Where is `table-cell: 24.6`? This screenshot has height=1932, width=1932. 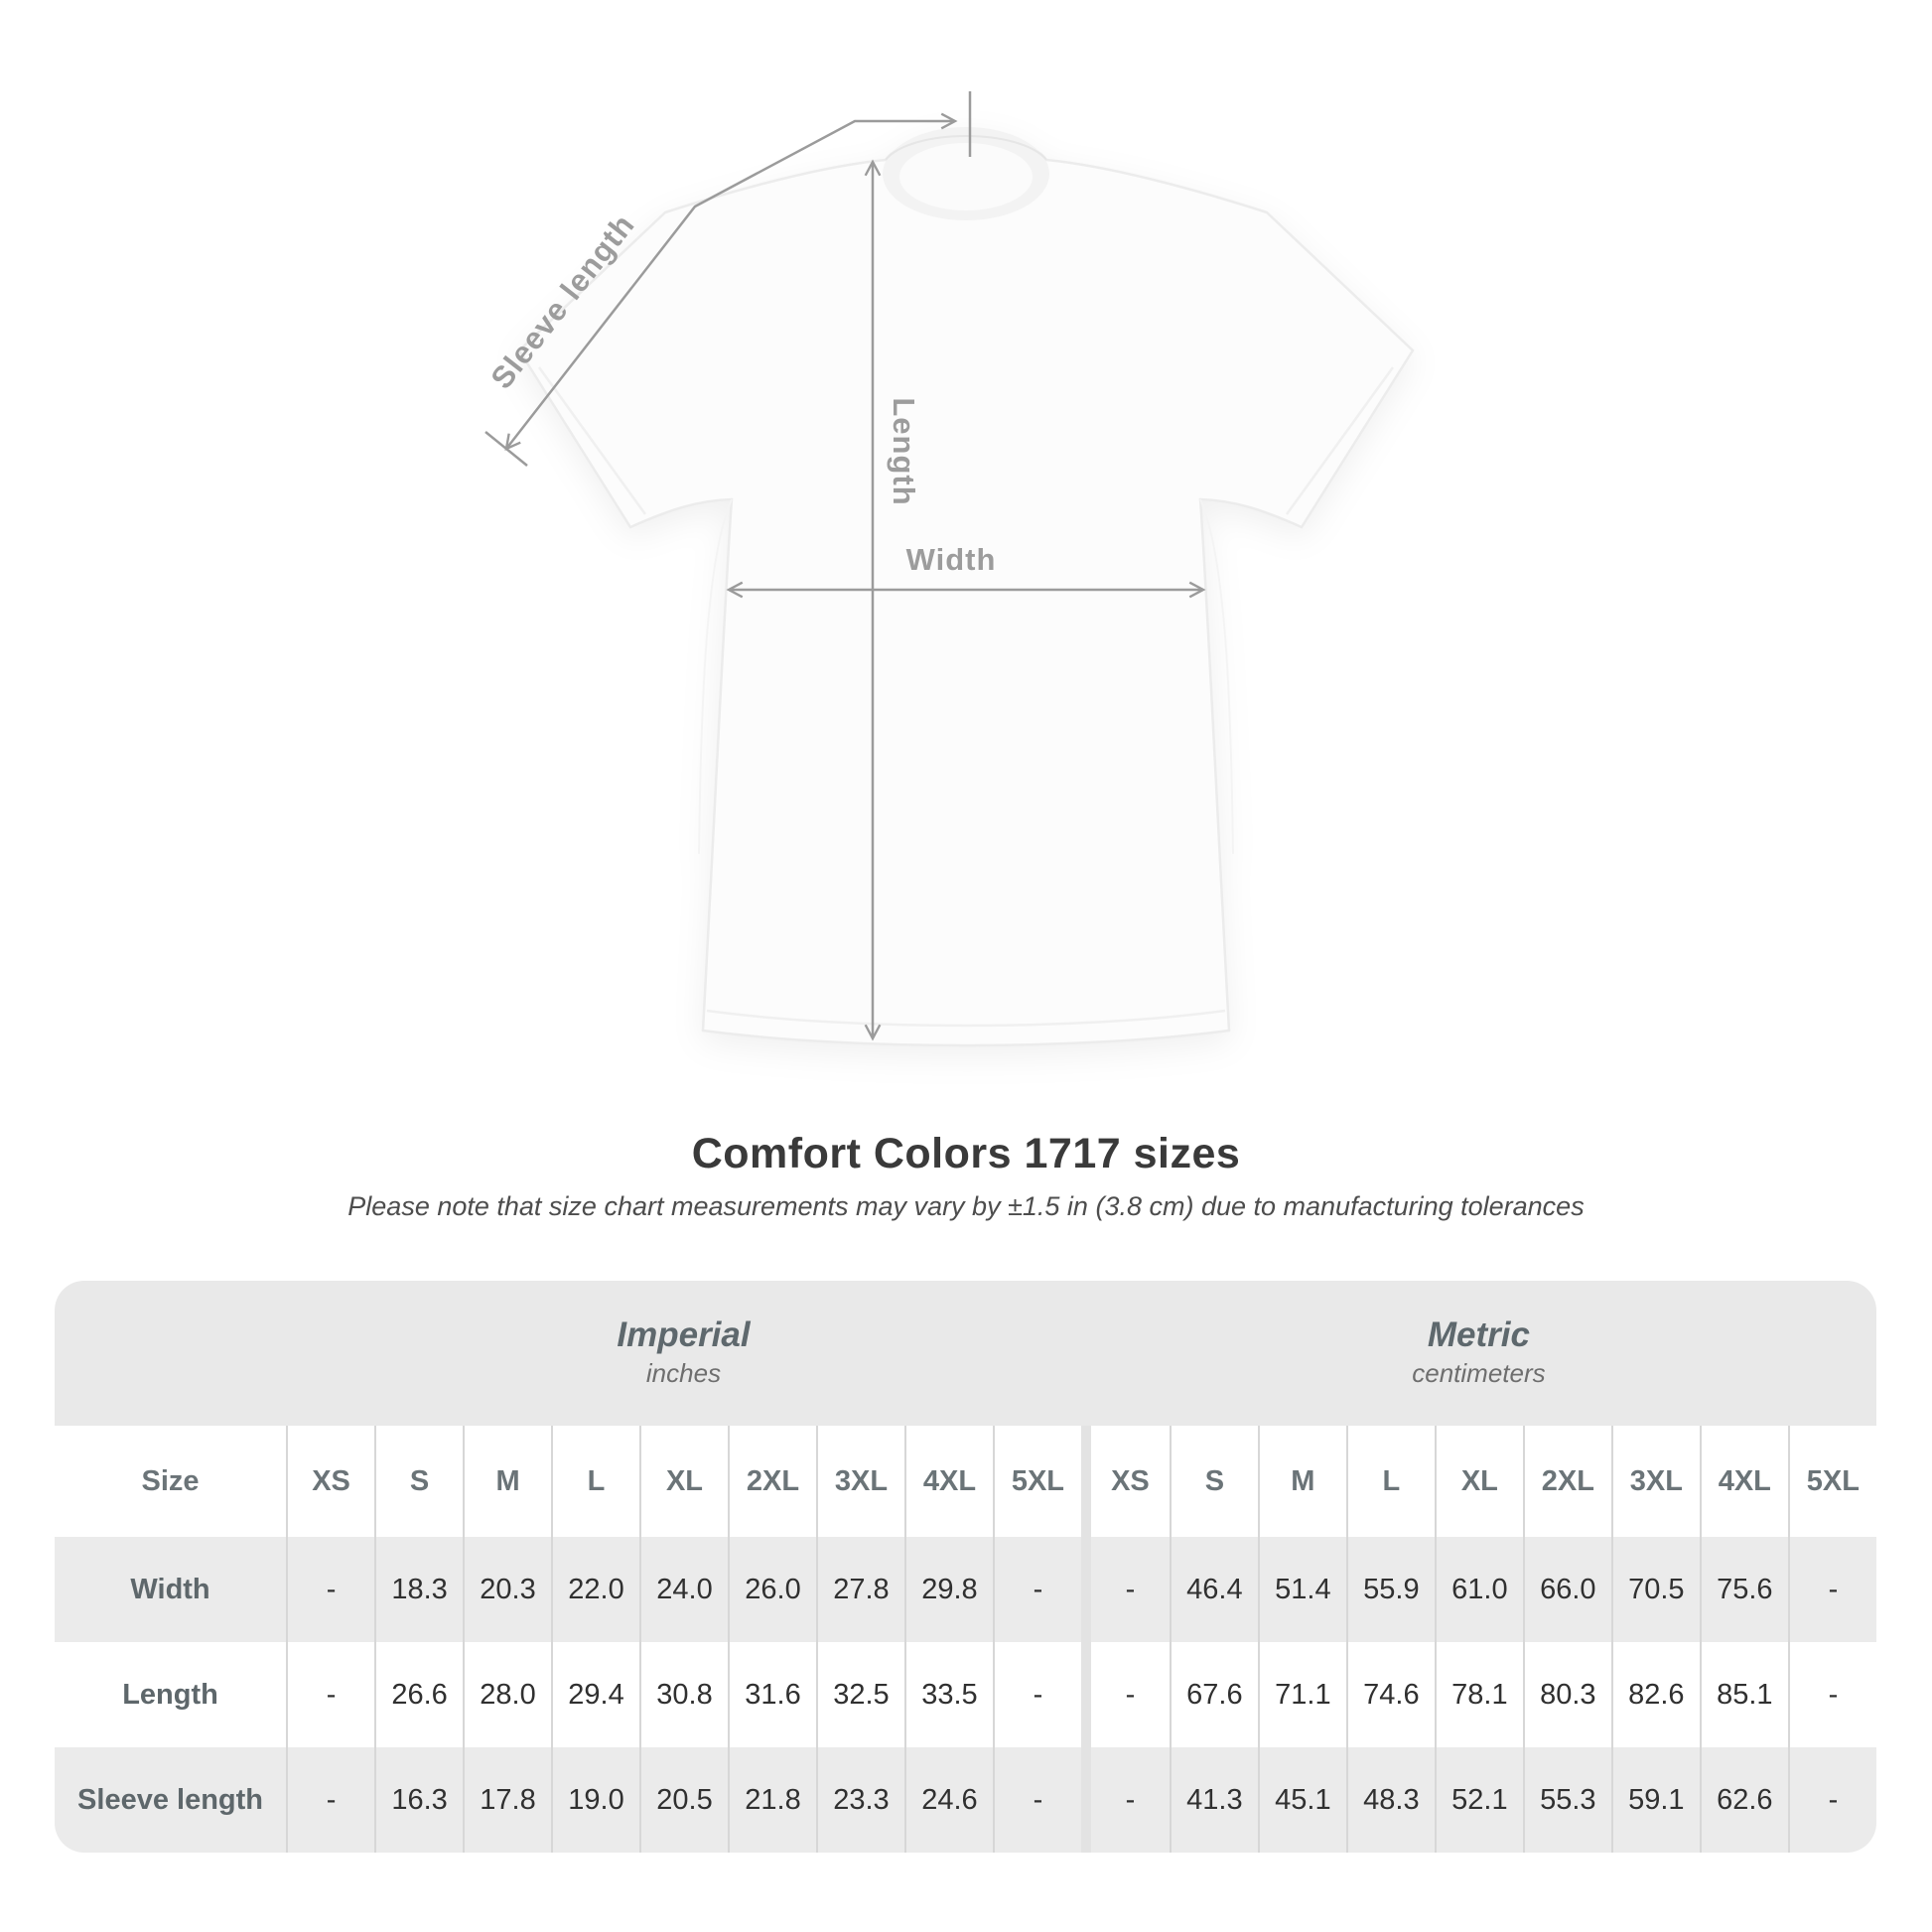
table-cell: 24.6 is located at coordinates (948, 1800).